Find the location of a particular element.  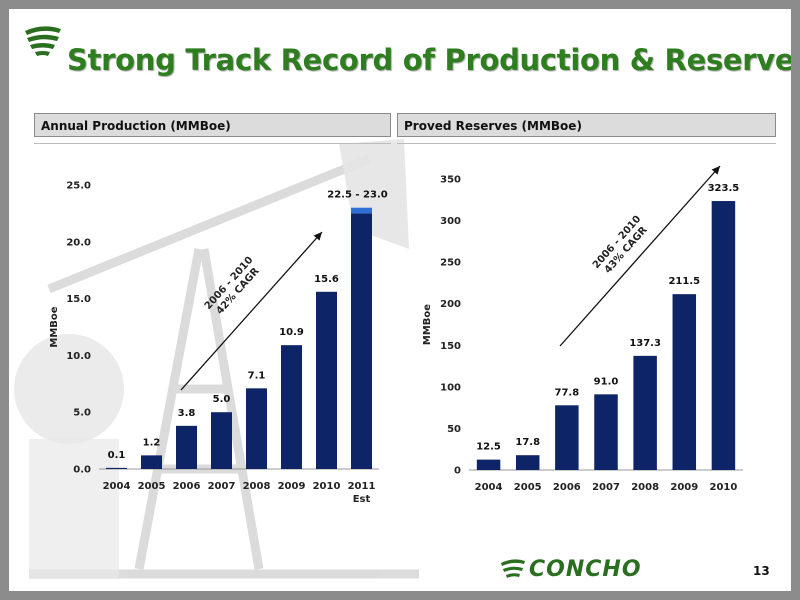

data-label: 12.5 is located at coordinates (488, 447).